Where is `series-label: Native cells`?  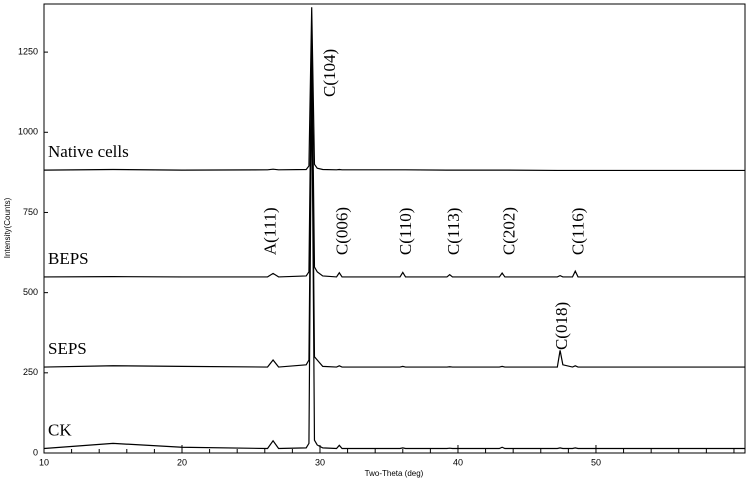
series-label: Native cells is located at coordinates (88, 151).